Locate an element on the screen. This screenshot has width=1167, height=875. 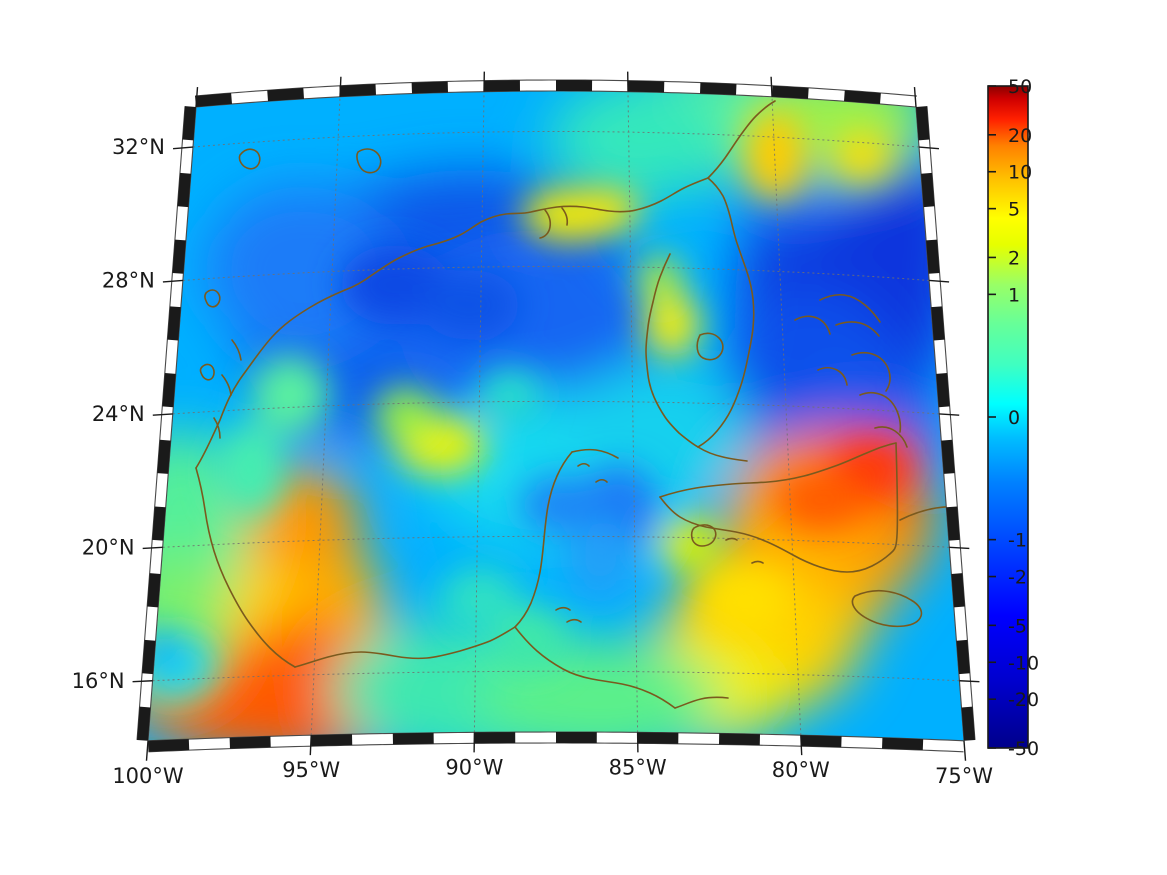
longitude-label-1: 95°W is located at coordinates (311, 770).